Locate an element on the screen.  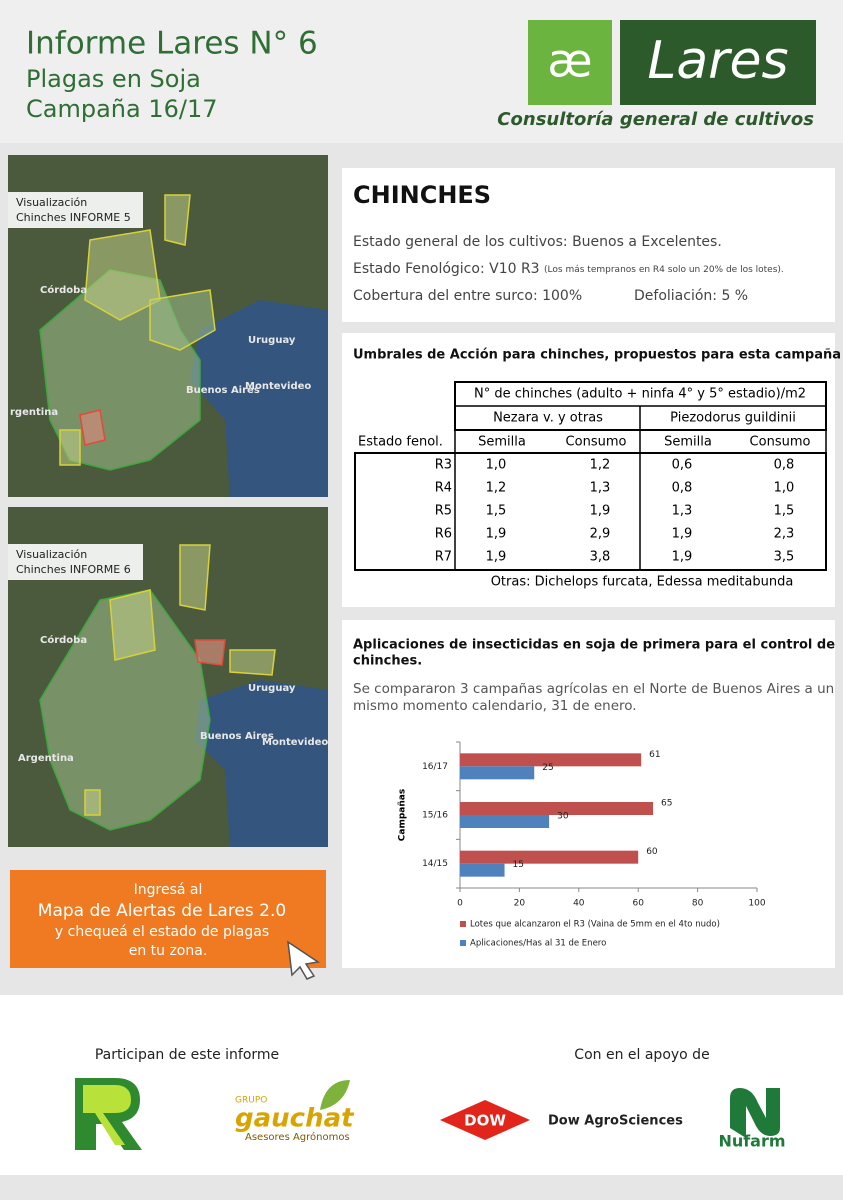
text: Cobertura del entre surco: 100% is located at coordinates (467, 296).